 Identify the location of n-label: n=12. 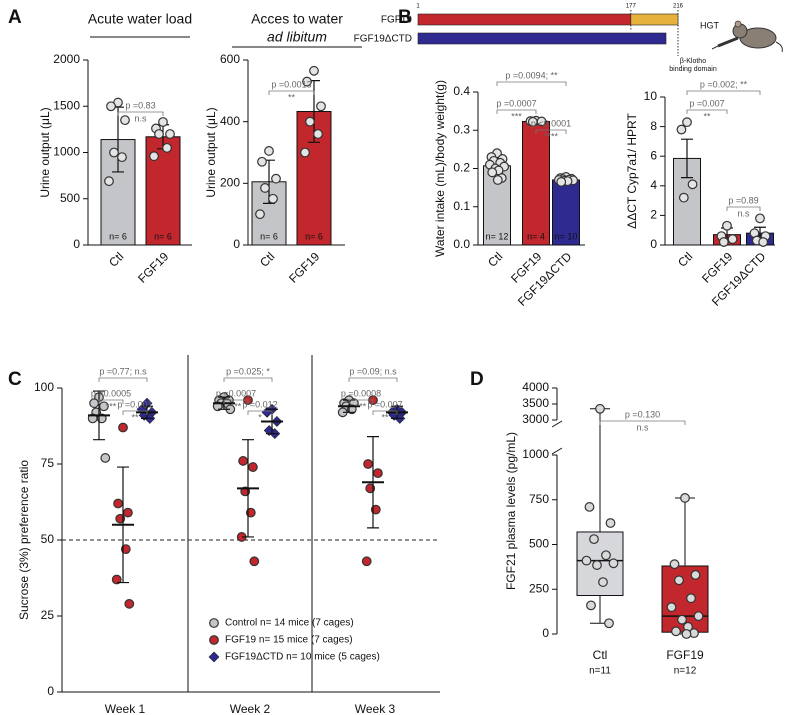
(685, 671).